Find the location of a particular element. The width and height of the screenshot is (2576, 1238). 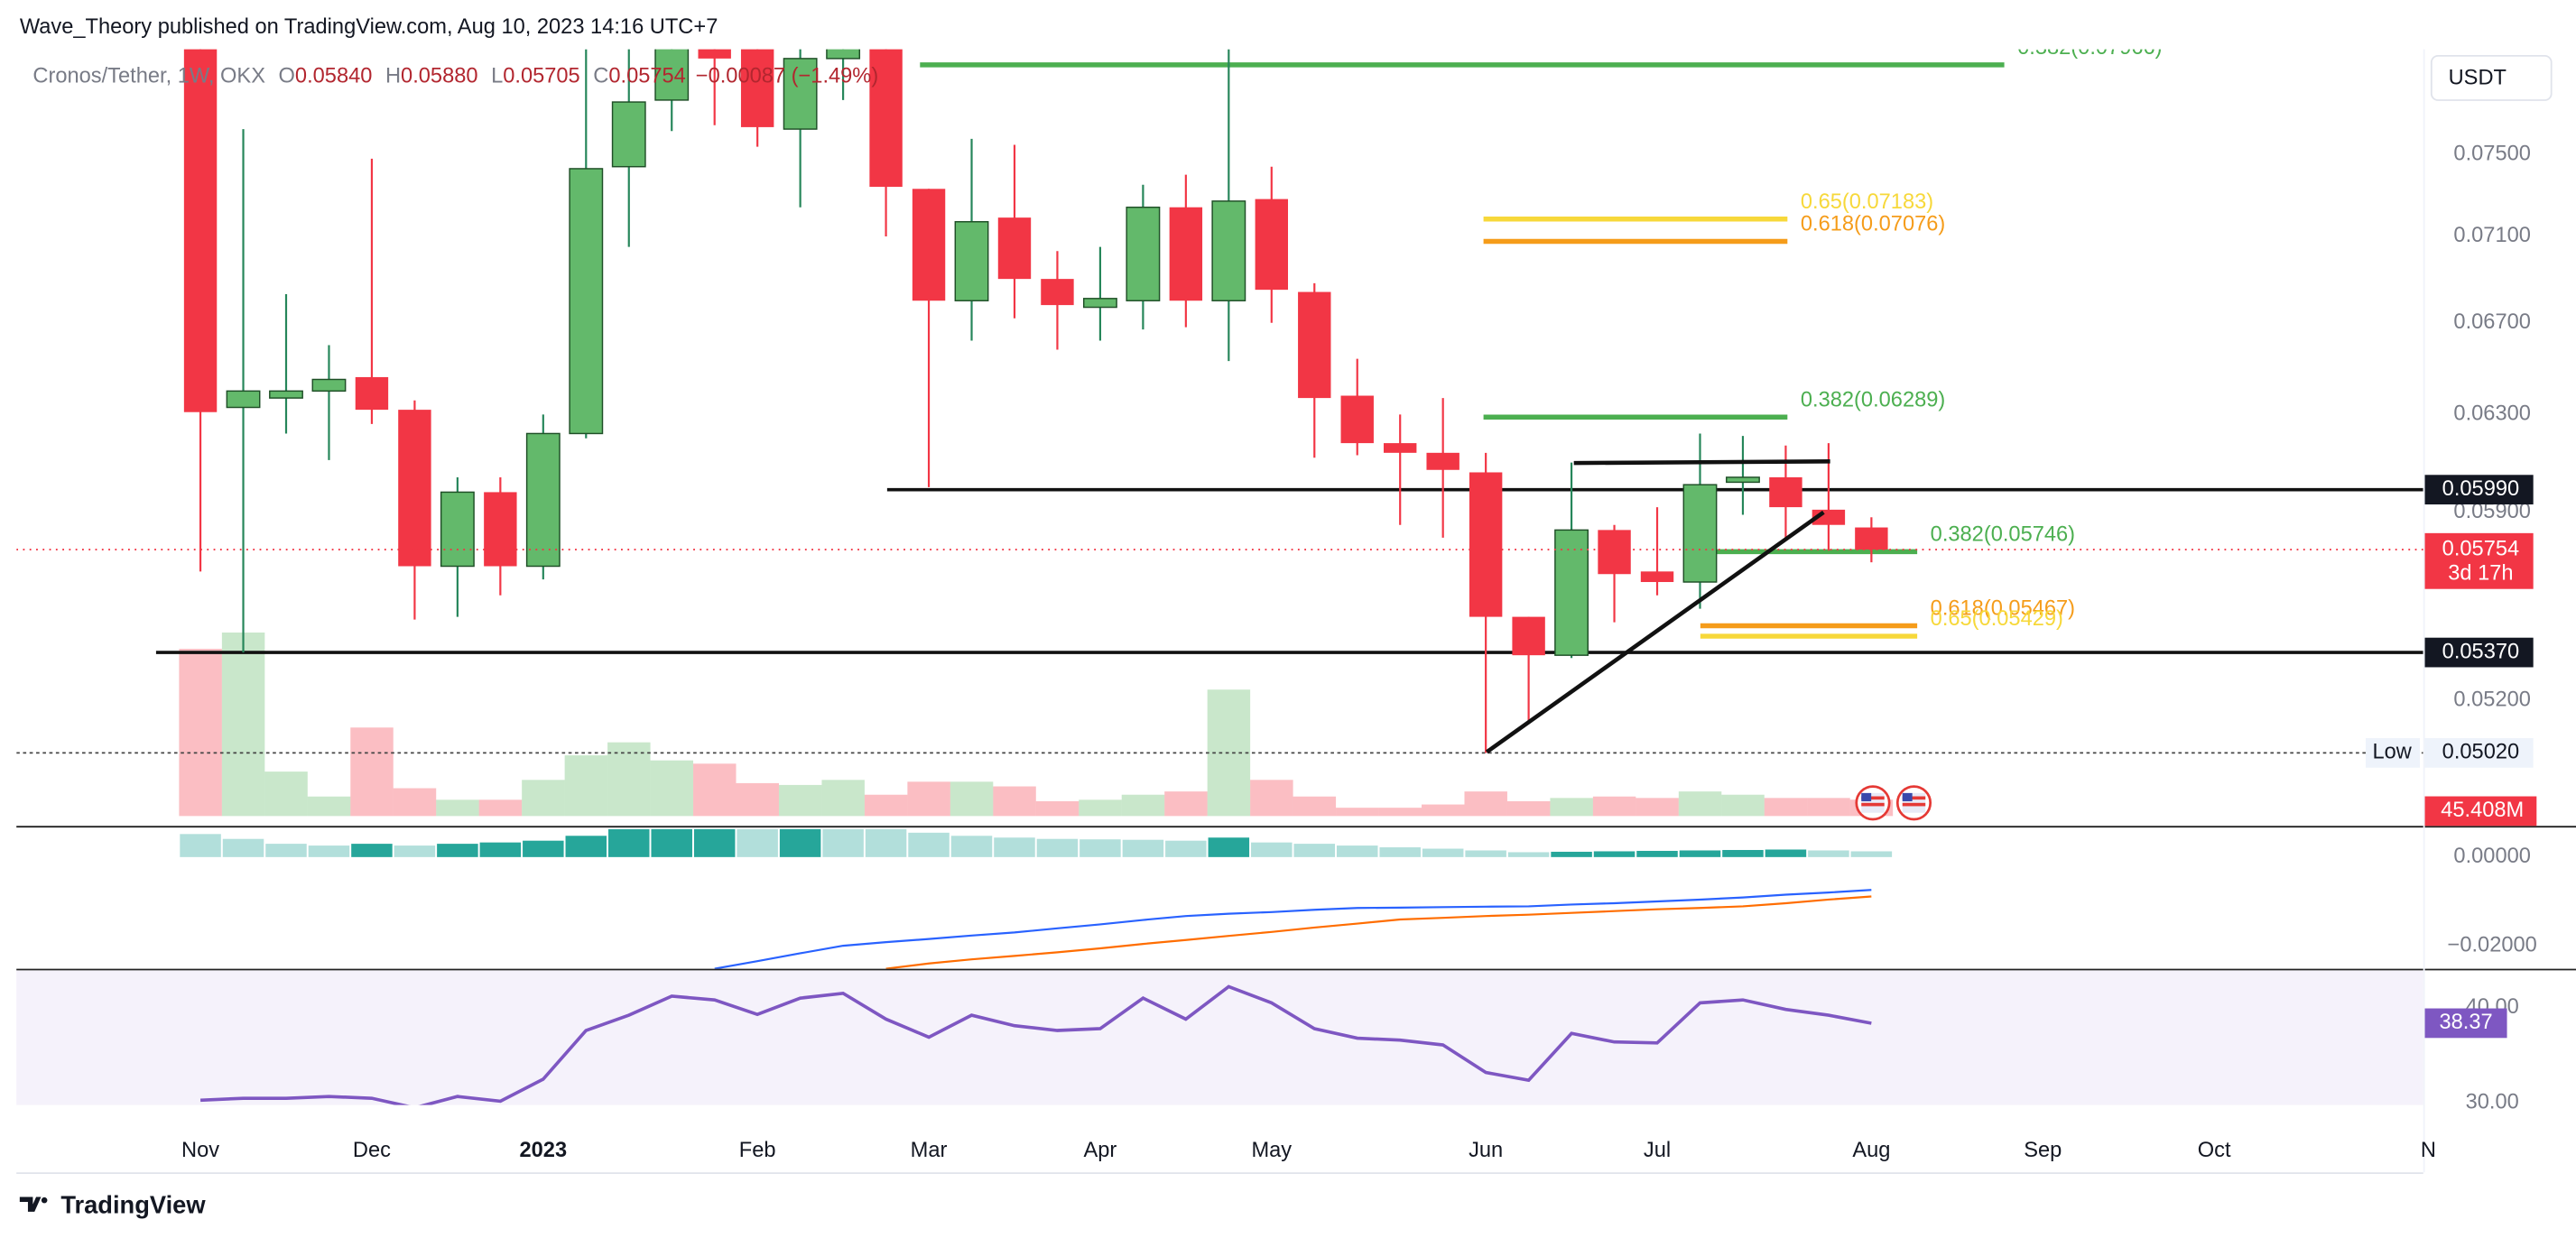

rsi-label-box is located at coordinates (2465, 1023).